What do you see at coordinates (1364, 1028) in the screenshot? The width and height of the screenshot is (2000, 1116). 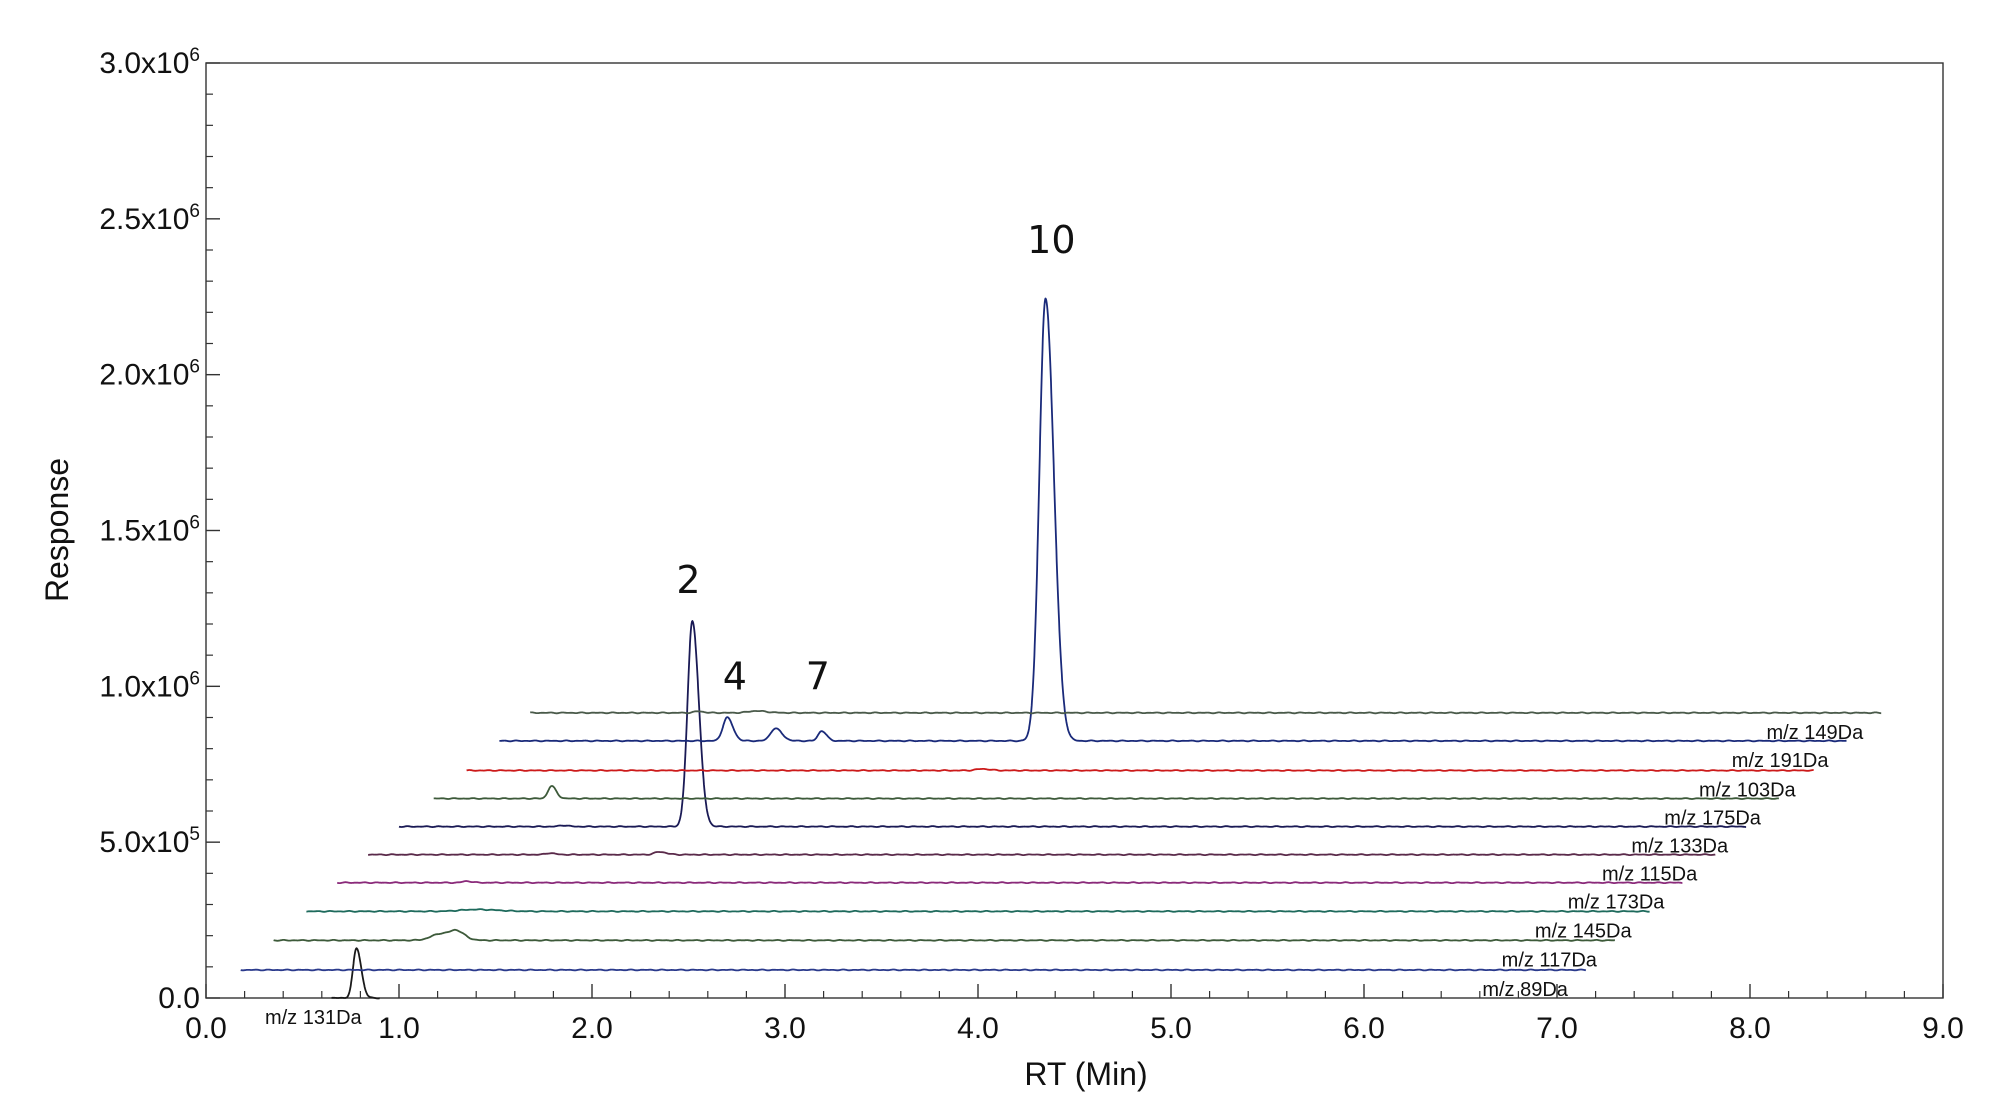 I see `x-tick-label: 6.0` at bounding box center [1364, 1028].